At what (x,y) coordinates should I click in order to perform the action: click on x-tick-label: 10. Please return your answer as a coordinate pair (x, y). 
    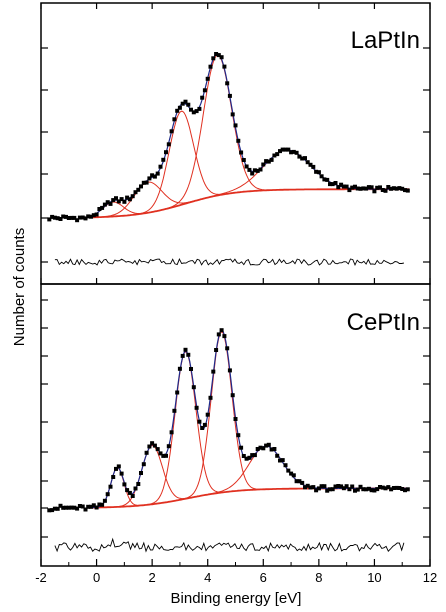
    Looking at the image, I should click on (374, 577).